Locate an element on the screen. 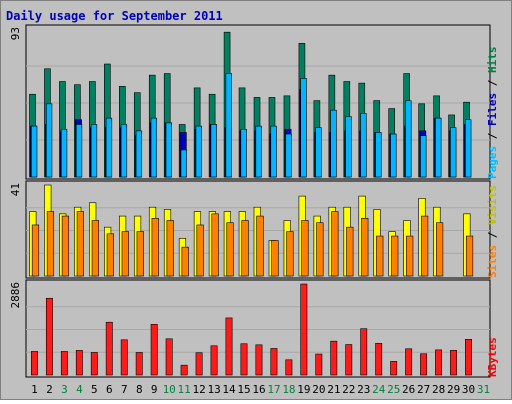 This screenshot has width=512, height=404. x-tick-label-1: 1 is located at coordinates (34, 389).